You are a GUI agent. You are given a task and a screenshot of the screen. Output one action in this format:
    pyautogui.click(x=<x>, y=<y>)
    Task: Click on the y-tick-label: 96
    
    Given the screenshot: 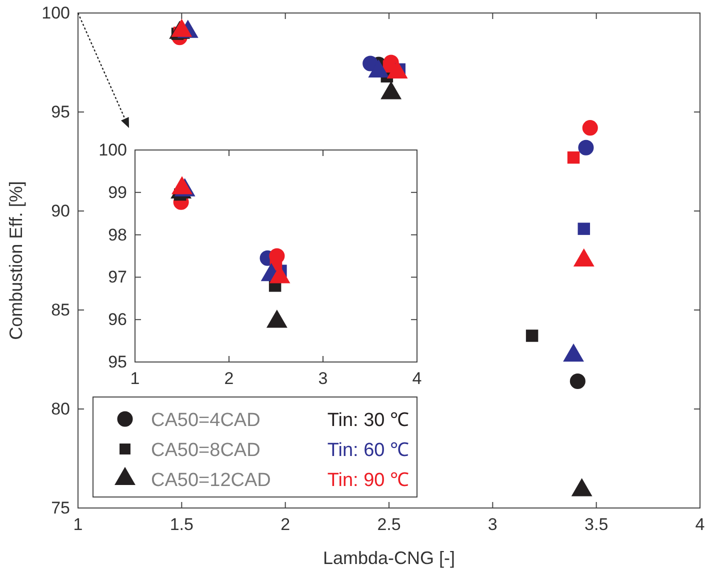 What is the action you would take?
    pyautogui.click(x=117, y=320)
    